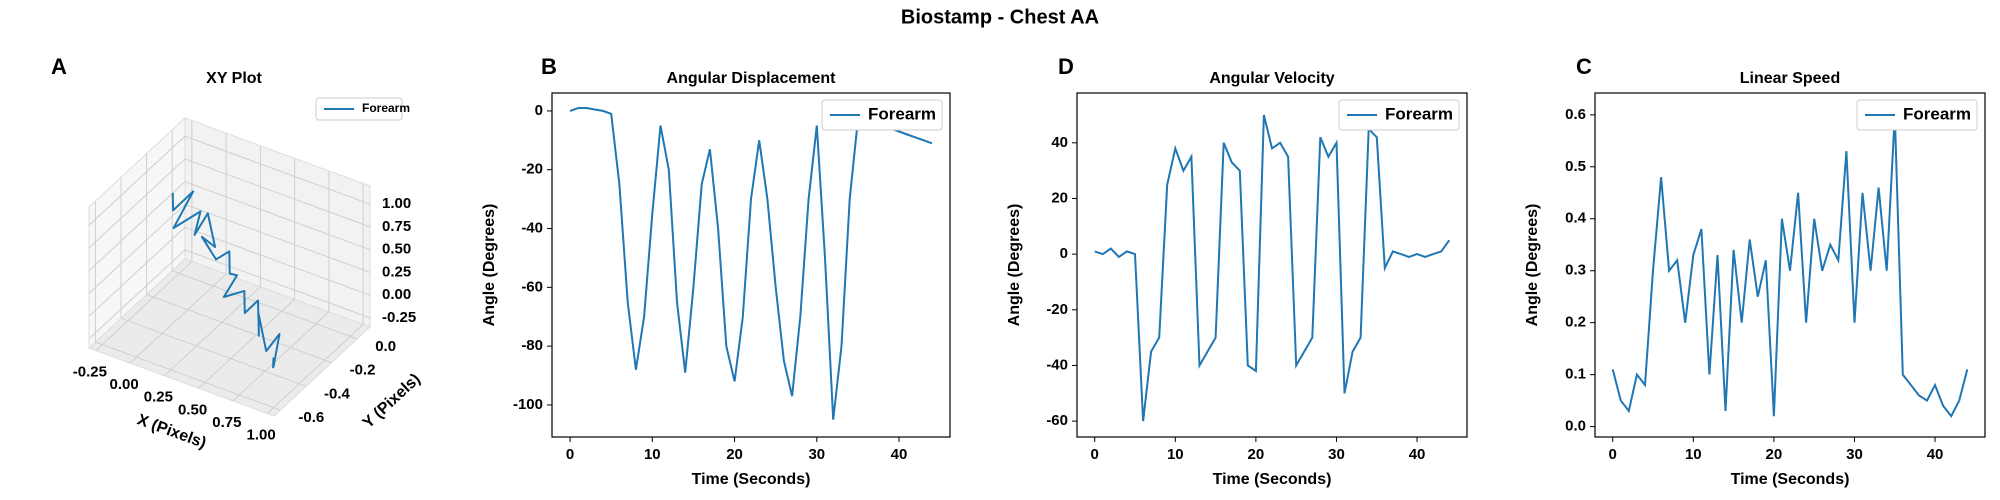 The width and height of the screenshot is (2000, 500). What do you see at coordinates (261, 434) in the screenshot?
I see `x-tick-label: 1.00` at bounding box center [261, 434].